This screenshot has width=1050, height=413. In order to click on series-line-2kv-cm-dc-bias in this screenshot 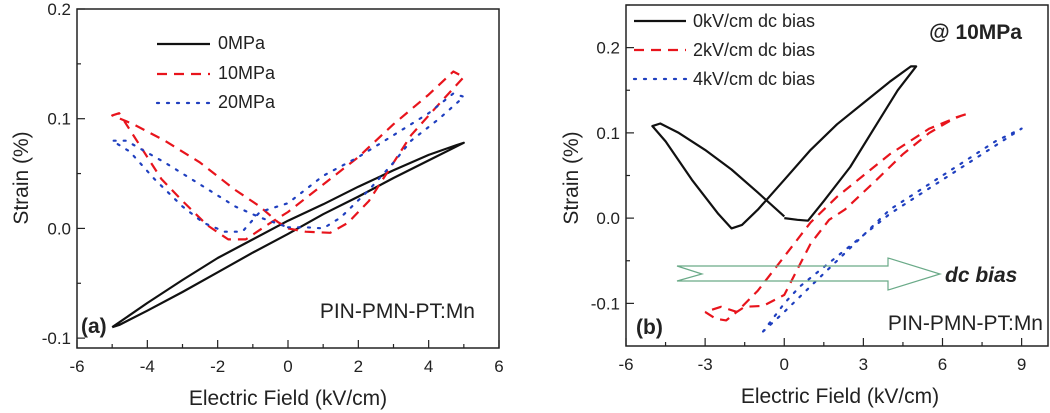, I will do `click(837, 217)`.